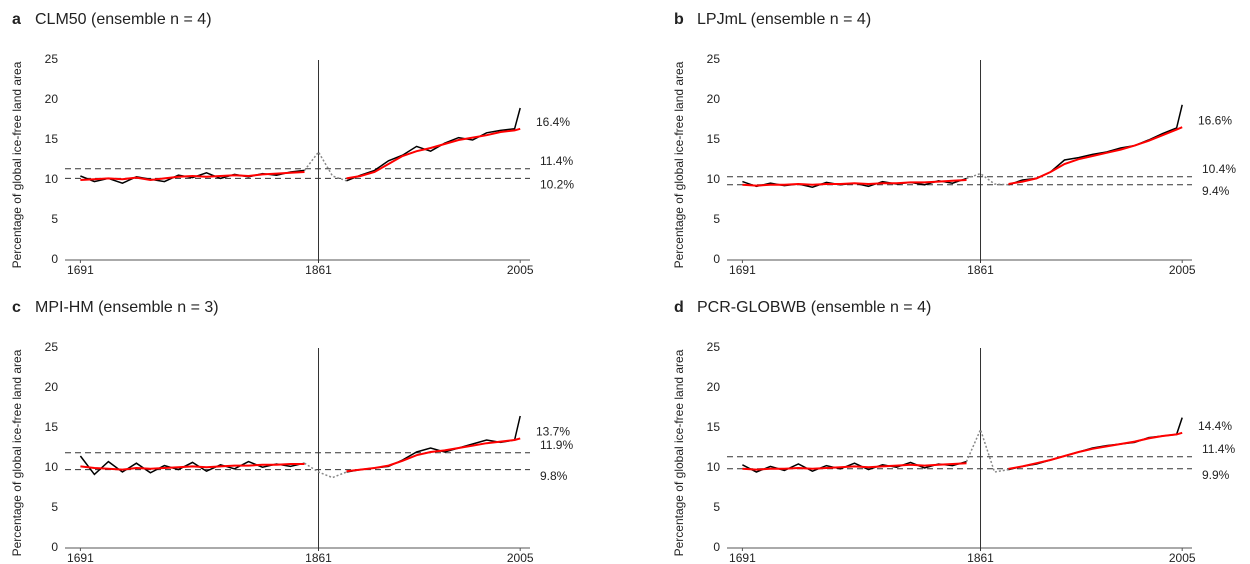 The width and height of the screenshot is (1250, 564). I want to click on reference-label: 11.9%, so click(556, 445).